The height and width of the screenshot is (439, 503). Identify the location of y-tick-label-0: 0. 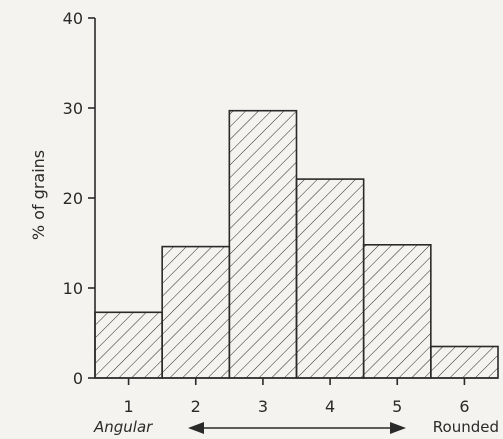
(78, 378).